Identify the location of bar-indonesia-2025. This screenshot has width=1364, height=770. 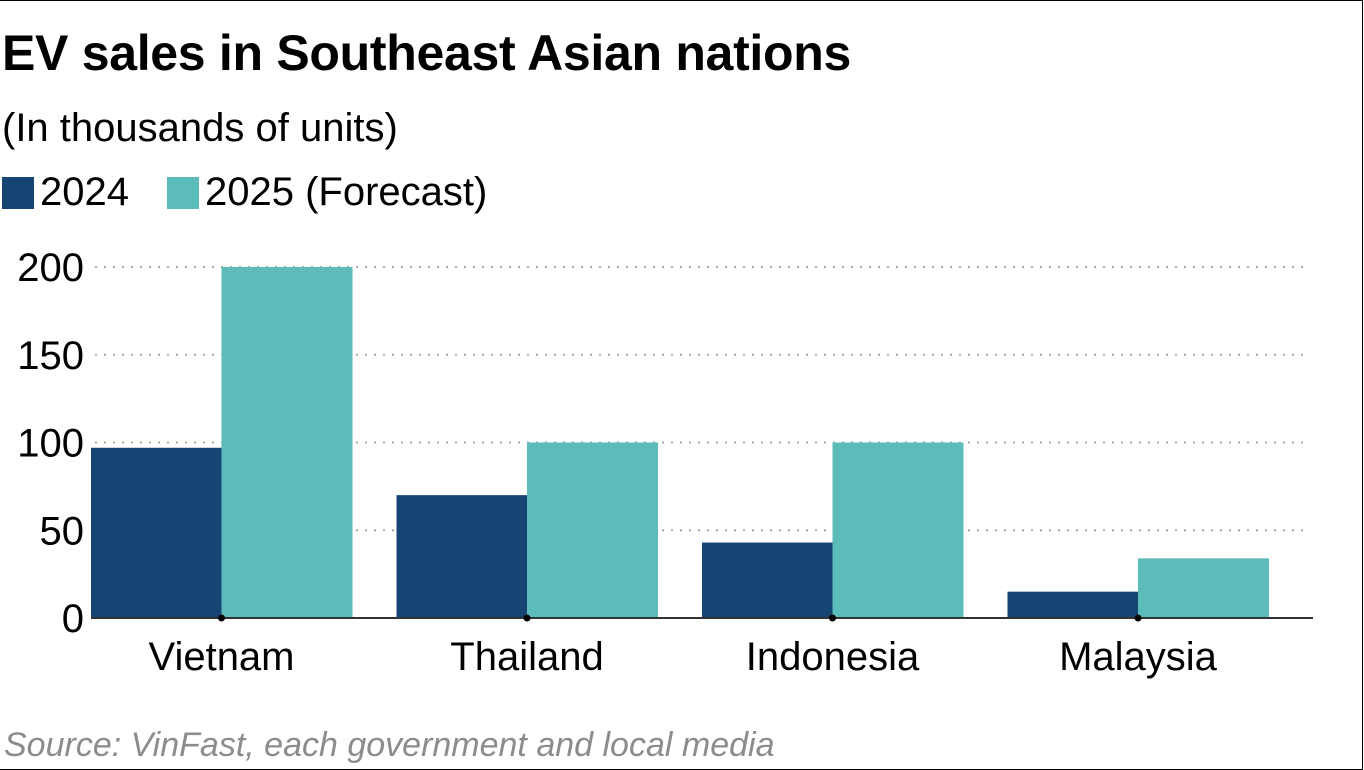
(898, 530).